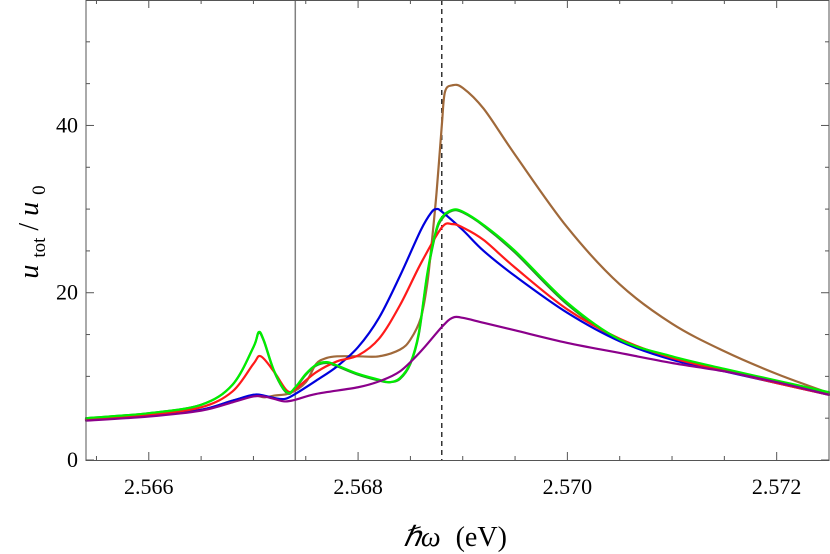 The height and width of the screenshot is (554, 830). Describe the element at coordinates (29, 272) in the screenshot. I see `y-axis-u1: u` at that location.